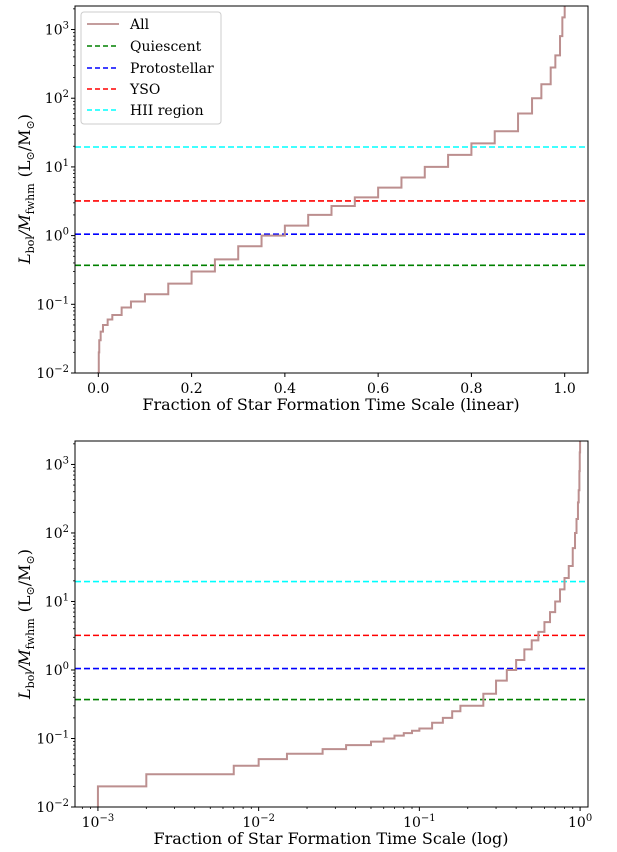 Image resolution: width=617 pixels, height=852 pixels. Describe the element at coordinates (98, 822) in the screenshot. I see `bottom-x-tick-label: 10⁻³` at that location.